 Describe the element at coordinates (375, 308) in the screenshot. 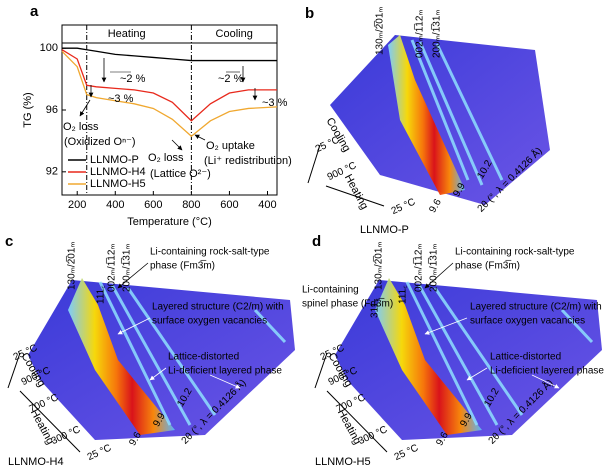

I see `phase-peak-label: 311ₛ` at that location.